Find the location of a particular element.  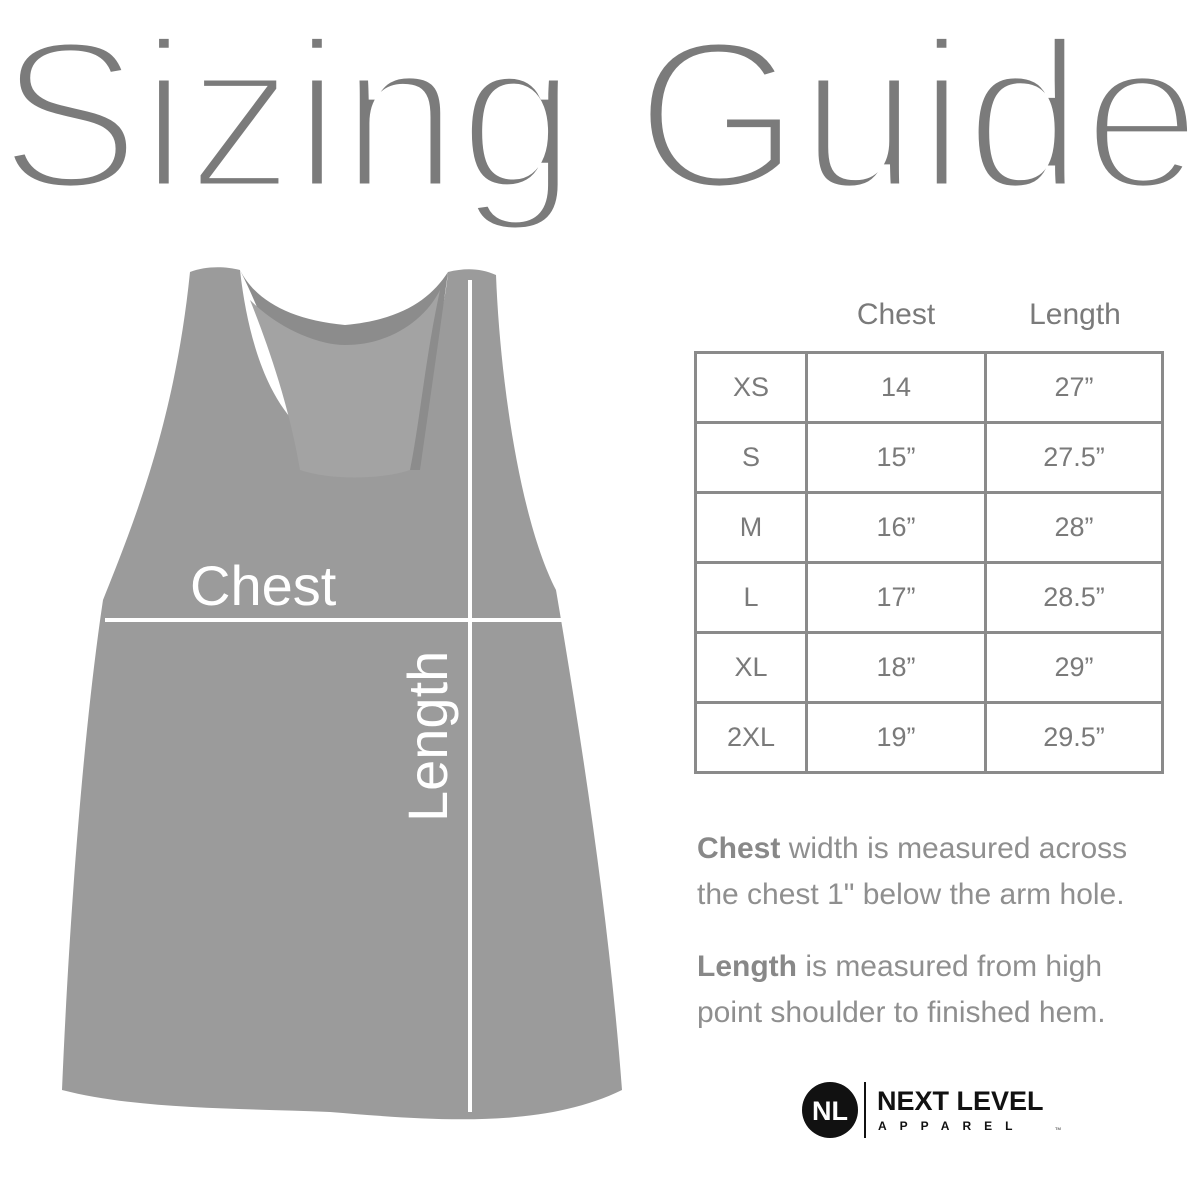

table-row: 2XL 19” 29.5” is located at coordinates (929, 737).